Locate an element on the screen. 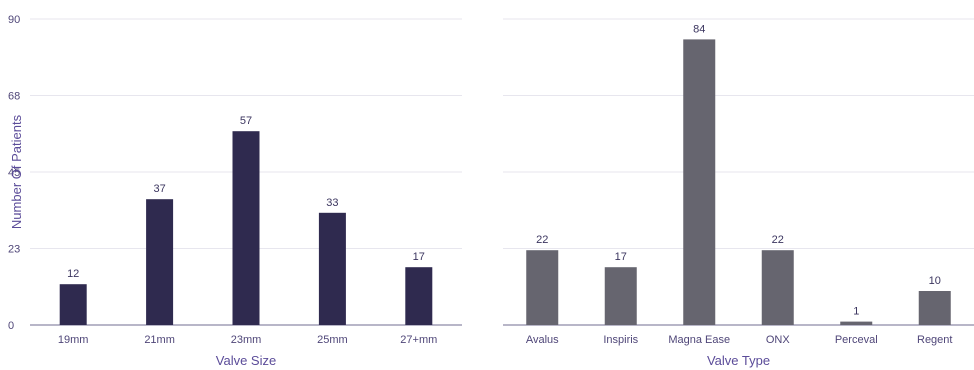  right-data-label-5: 10 is located at coordinates (935, 281).